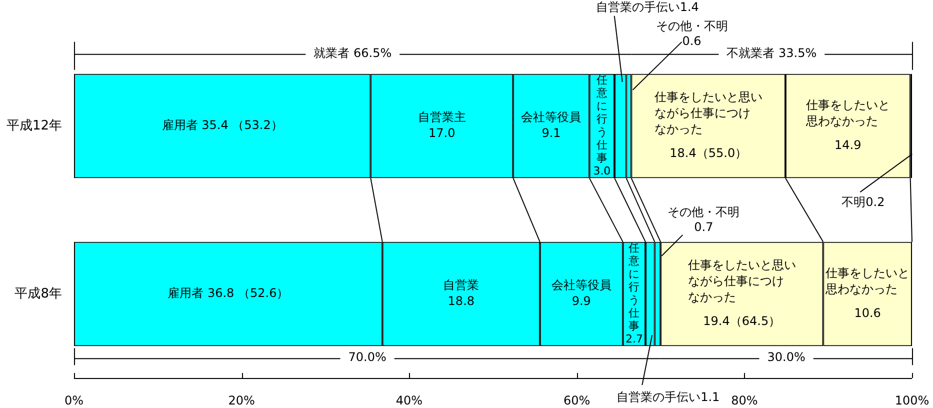 This screenshot has width=933, height=408. I want to click on data-label: 任意に行う仕事 3.0, so click(602, 125).